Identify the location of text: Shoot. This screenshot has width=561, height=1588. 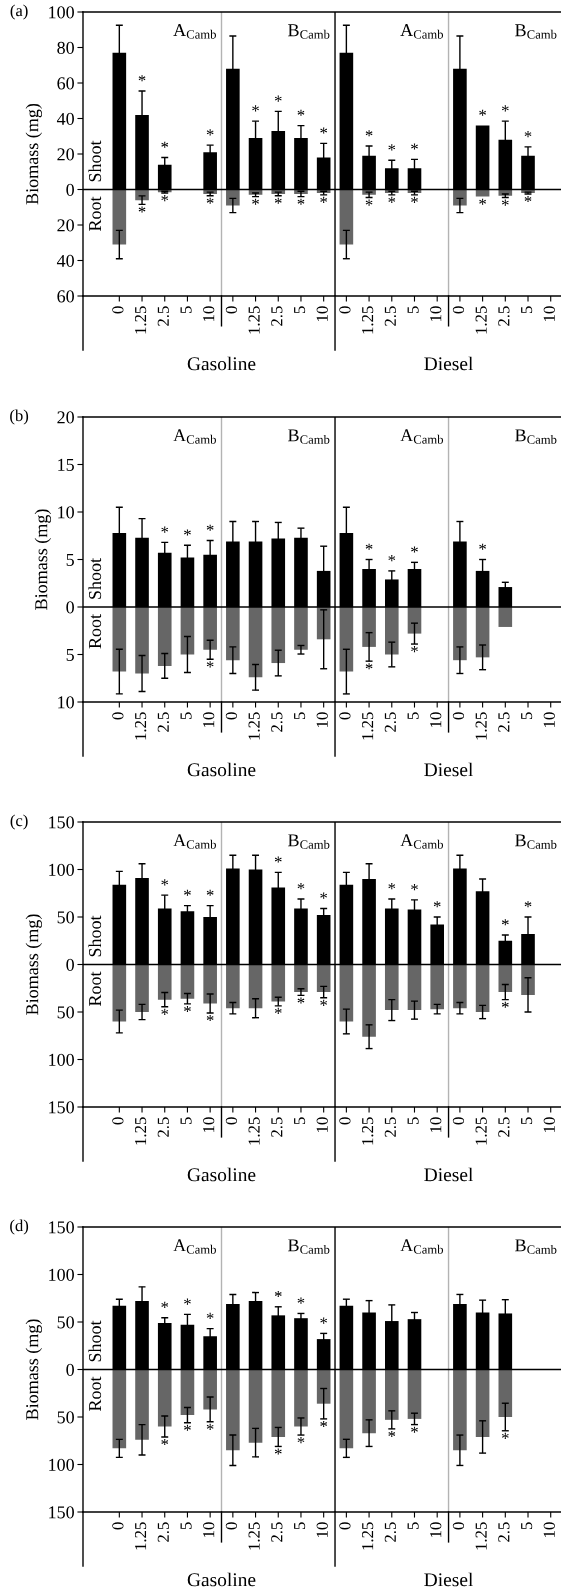
(95, 1341).